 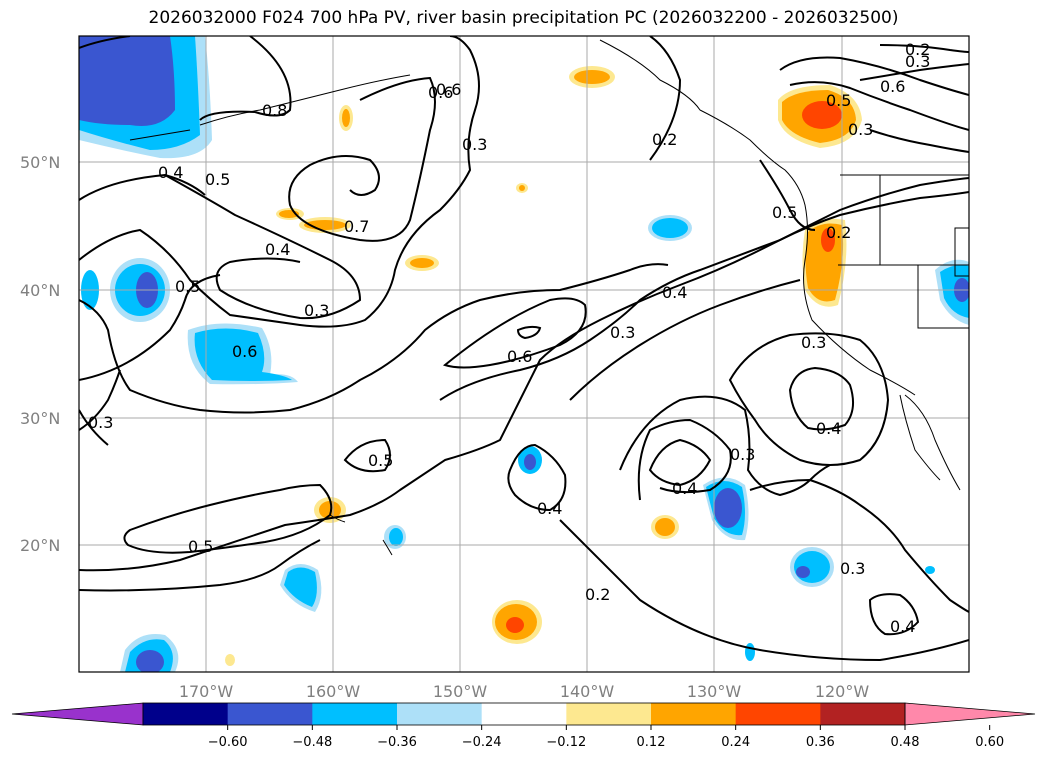 I want to click on colorbar-tick-label: 0.48, so click(x=905, y=742).